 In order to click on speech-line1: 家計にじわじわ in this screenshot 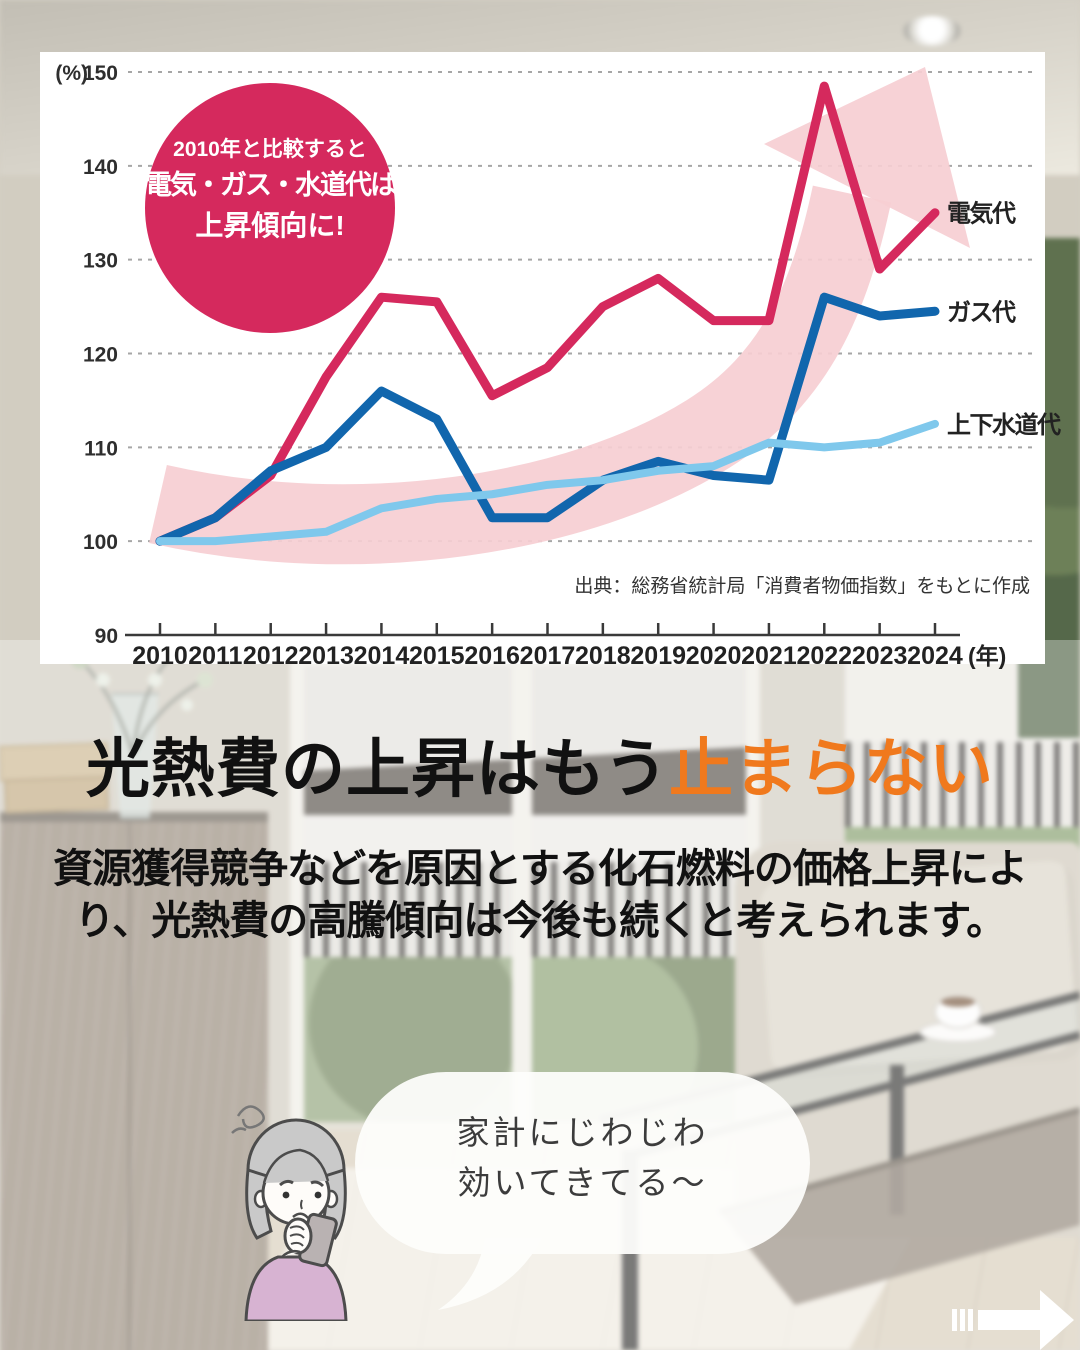, I will do `click(582, 1132)`.